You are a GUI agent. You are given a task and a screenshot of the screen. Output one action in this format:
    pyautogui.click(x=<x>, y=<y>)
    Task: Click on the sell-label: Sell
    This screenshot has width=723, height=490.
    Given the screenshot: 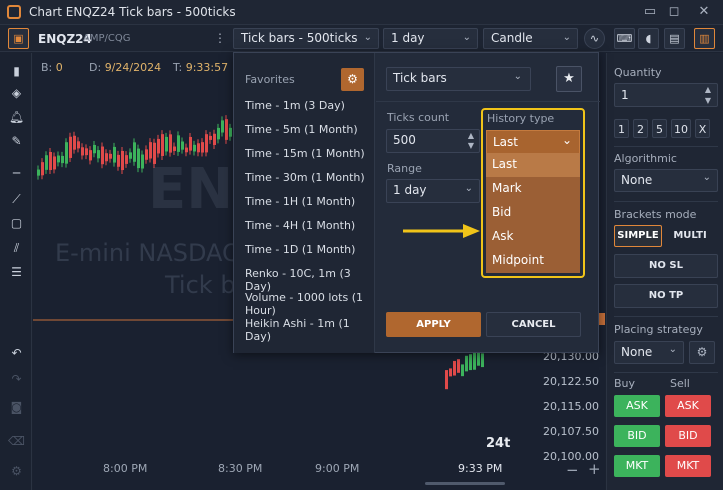 What is the action you would take?
    pyautogui.click(x=680, y=383)
    